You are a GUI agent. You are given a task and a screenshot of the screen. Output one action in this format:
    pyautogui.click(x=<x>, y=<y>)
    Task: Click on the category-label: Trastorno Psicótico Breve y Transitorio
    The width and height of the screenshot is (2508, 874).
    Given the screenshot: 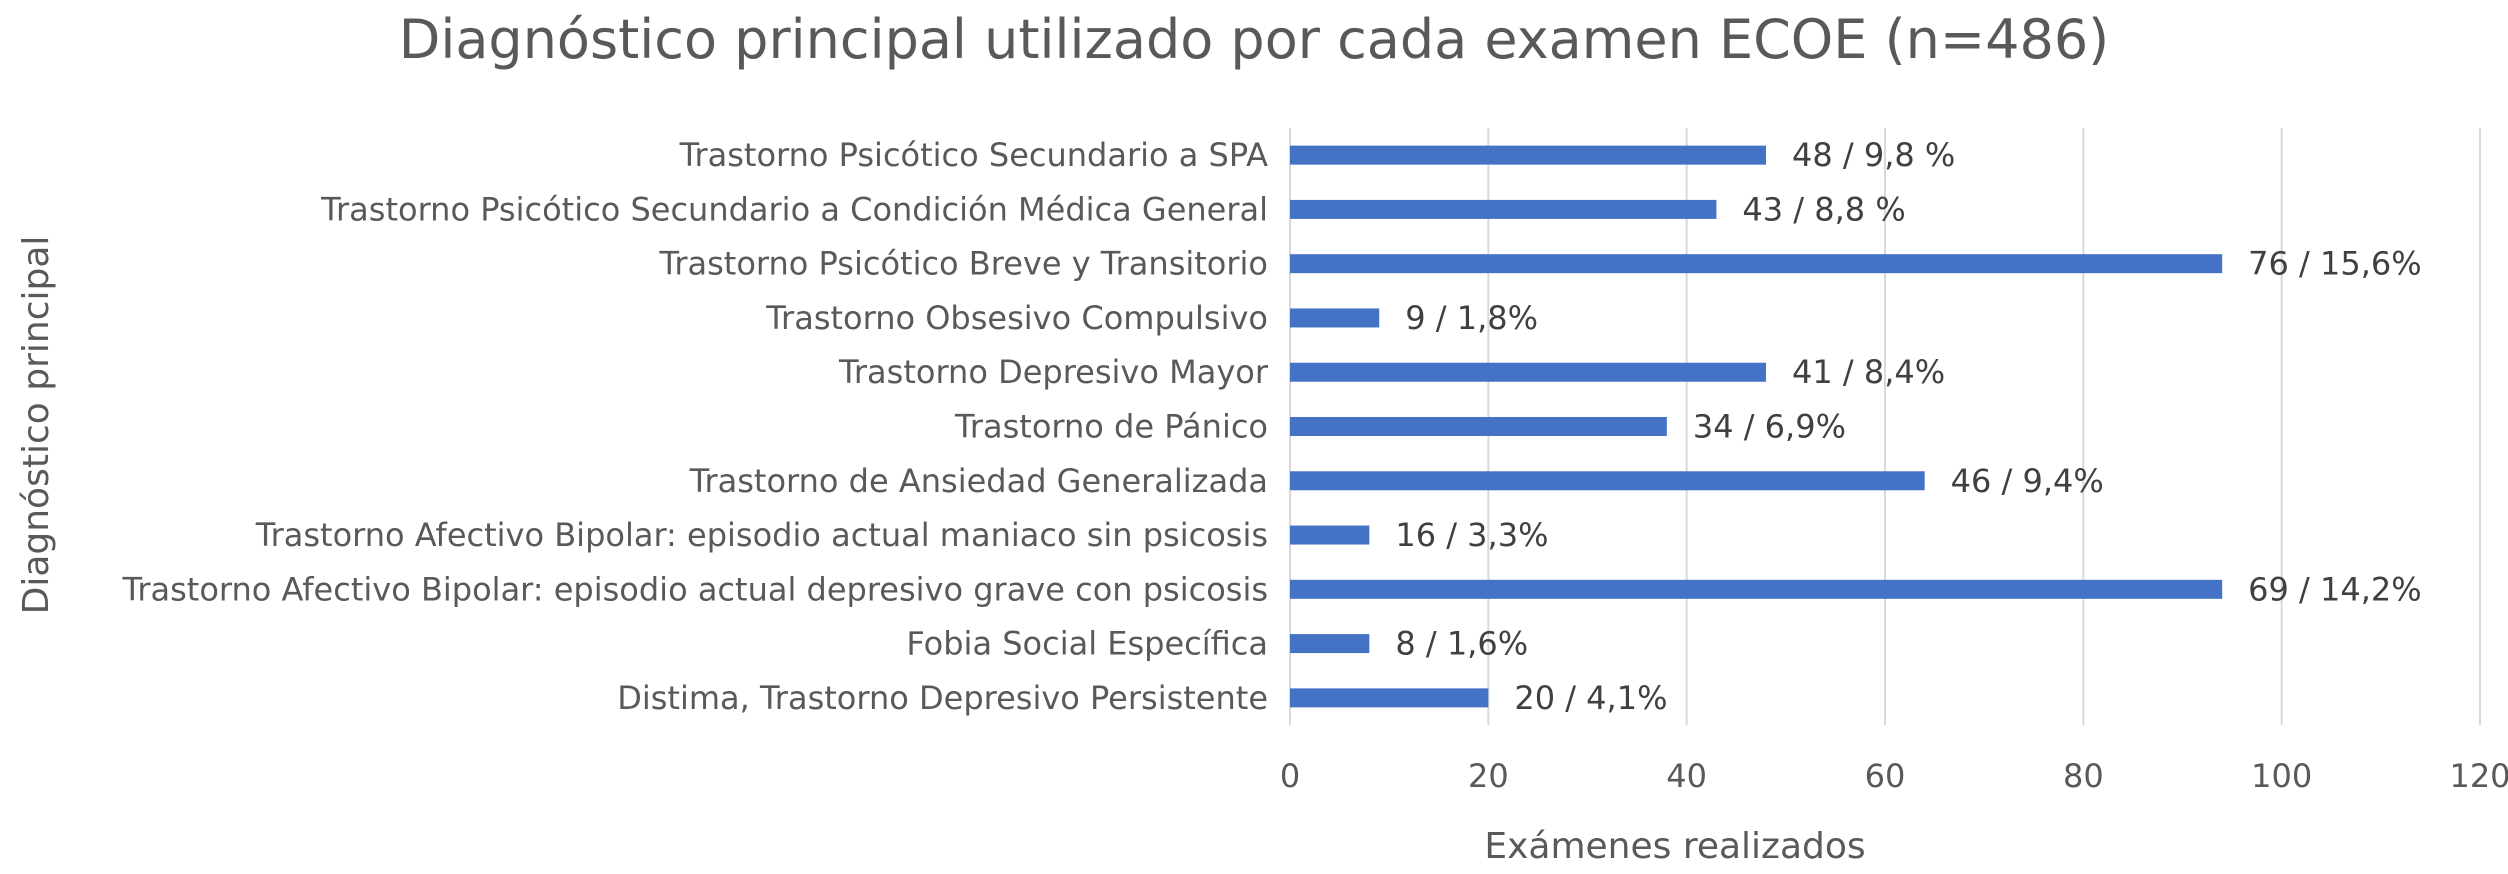 What is the action you would take?
    pyautogui.click(x=963, y=264)
    